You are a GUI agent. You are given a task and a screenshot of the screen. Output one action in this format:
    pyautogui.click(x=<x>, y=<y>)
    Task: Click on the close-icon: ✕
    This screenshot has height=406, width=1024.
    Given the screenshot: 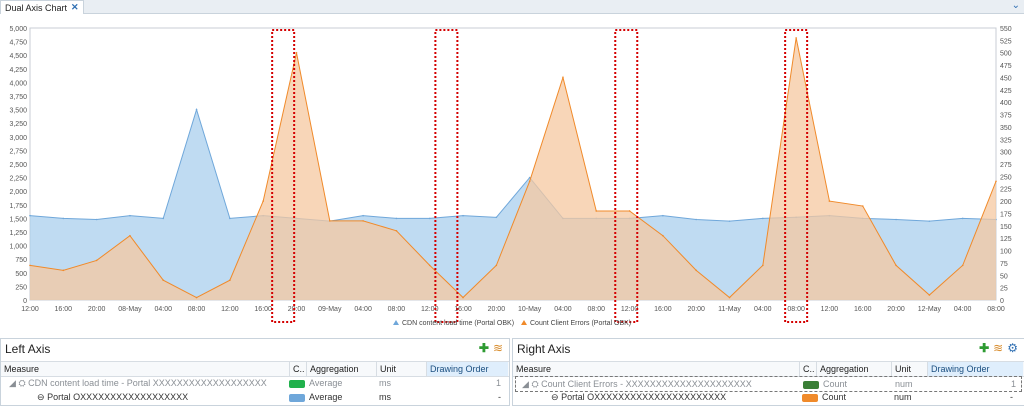 What is the action you would take?
    pyautogui.click(x=75, y=7)
    